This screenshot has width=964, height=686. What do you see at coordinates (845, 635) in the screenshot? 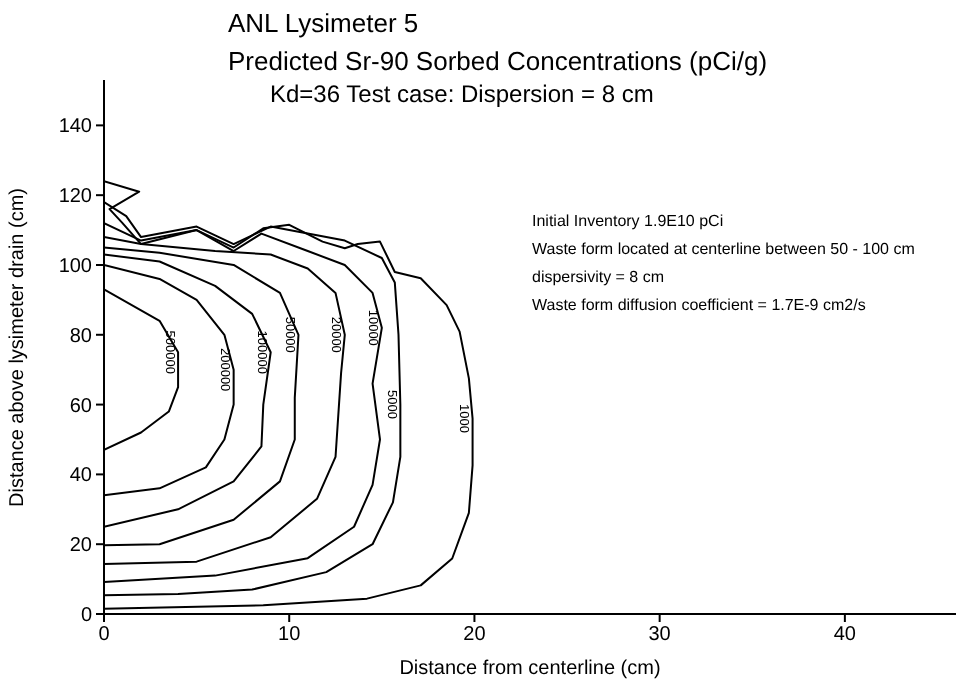
I see `x-tick-label: 40` at bounding box center [845, 635].